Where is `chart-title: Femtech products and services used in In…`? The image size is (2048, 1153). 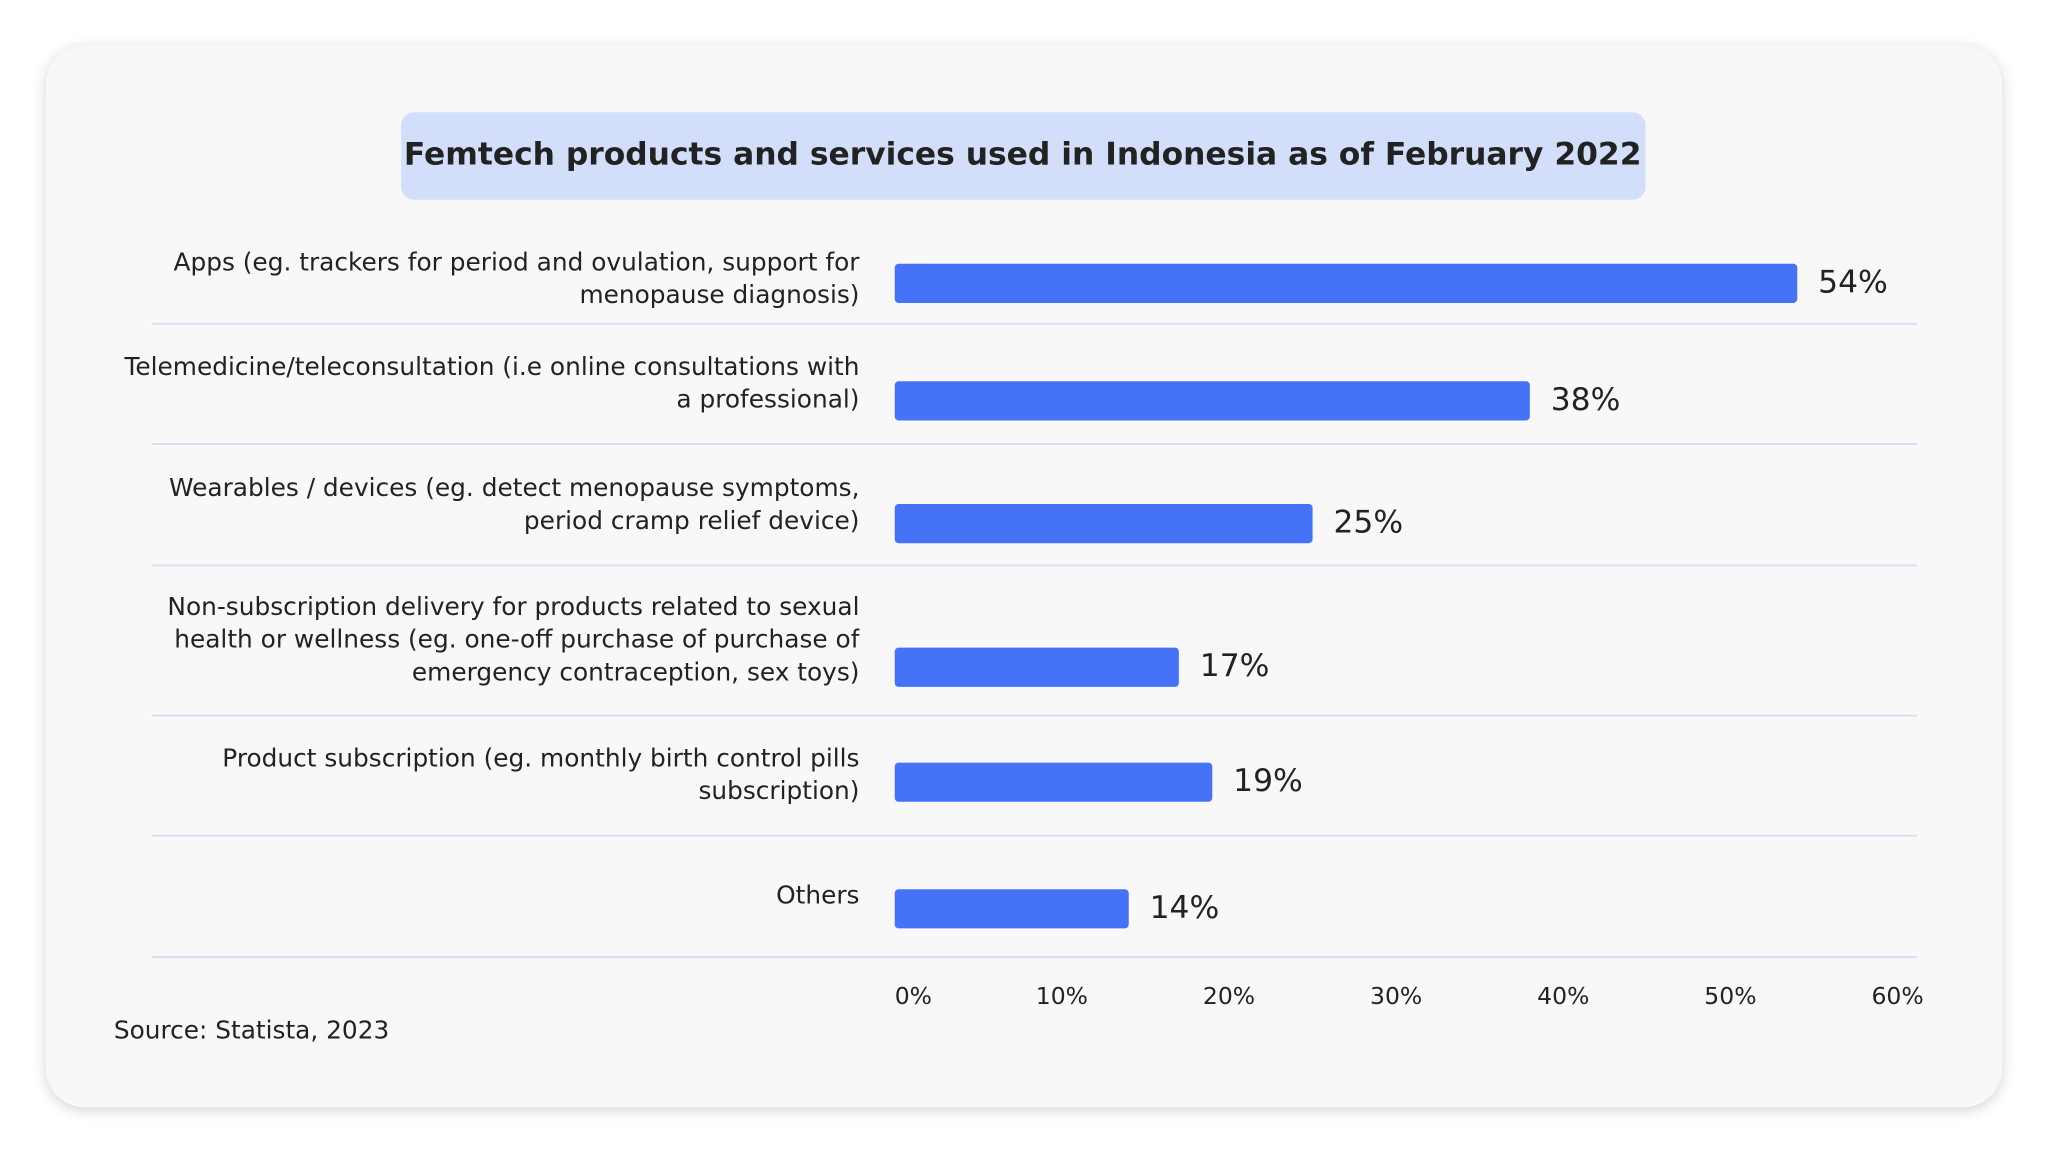
chart-title: Femtech products and services used in In… is located at coordinates (1023, 154).